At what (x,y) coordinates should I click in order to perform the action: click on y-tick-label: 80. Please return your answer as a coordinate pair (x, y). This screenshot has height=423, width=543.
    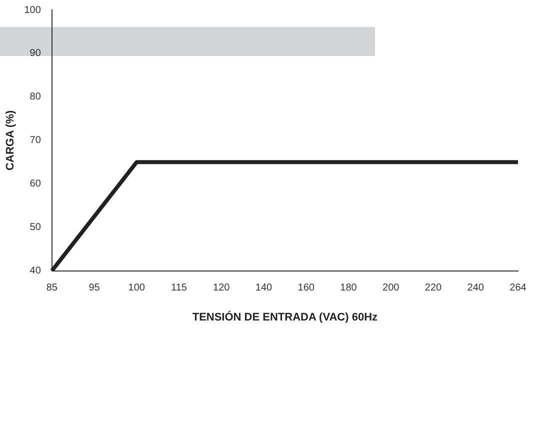
    Looking at the image, I should click on (36, 97).